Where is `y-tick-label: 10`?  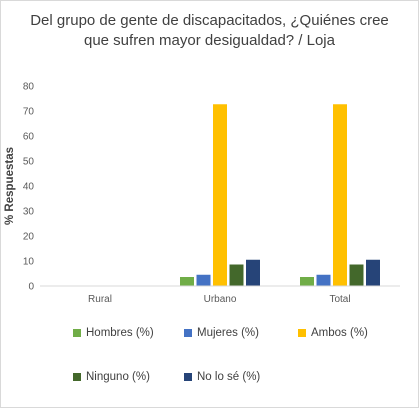
y-tick-label: 10 is located at coordinates (29, 262).